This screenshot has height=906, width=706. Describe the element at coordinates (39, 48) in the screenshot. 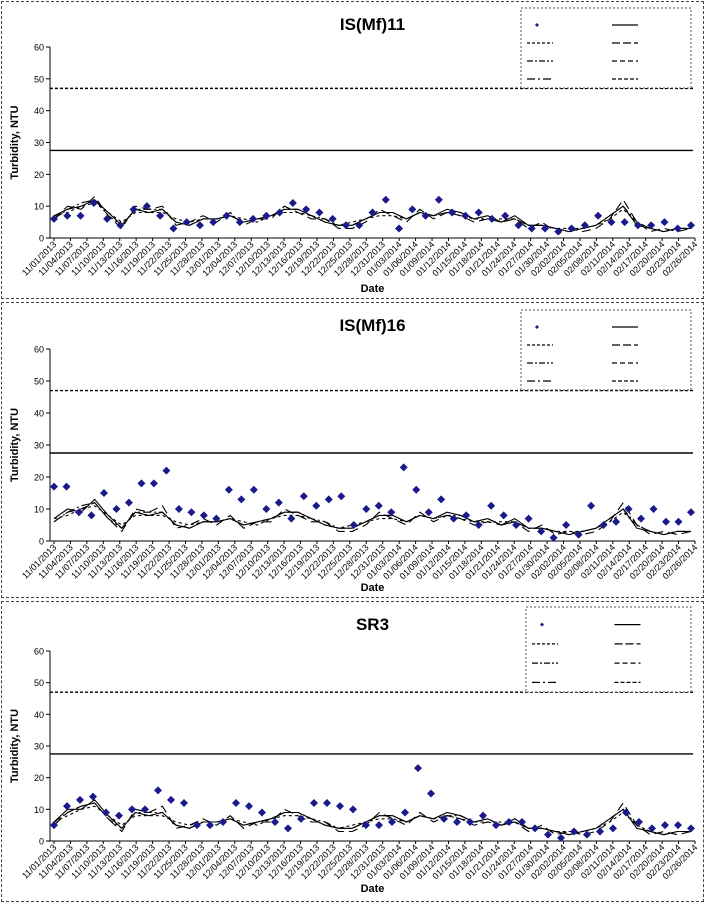

I see `y-tick-label: 60` at that location.